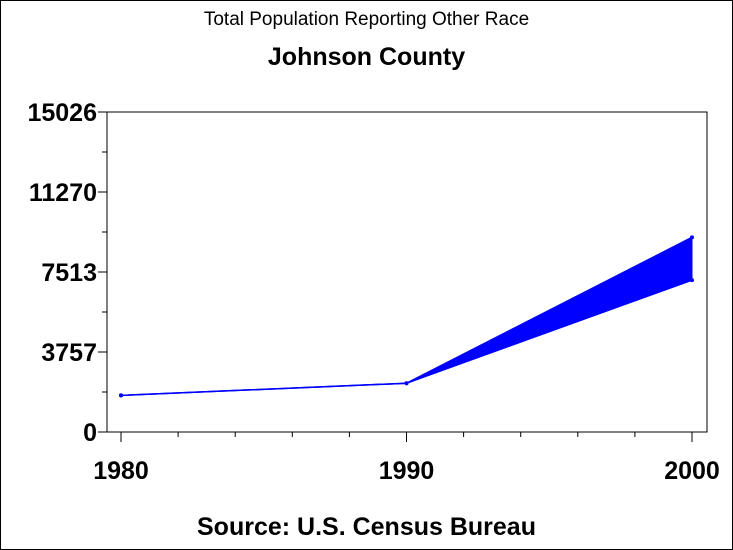  What do you see at coordinates (366, 527) in the screenshot?
I see `source-note: Source: U.S. Census Bureau` at bounding box center [366, 527].